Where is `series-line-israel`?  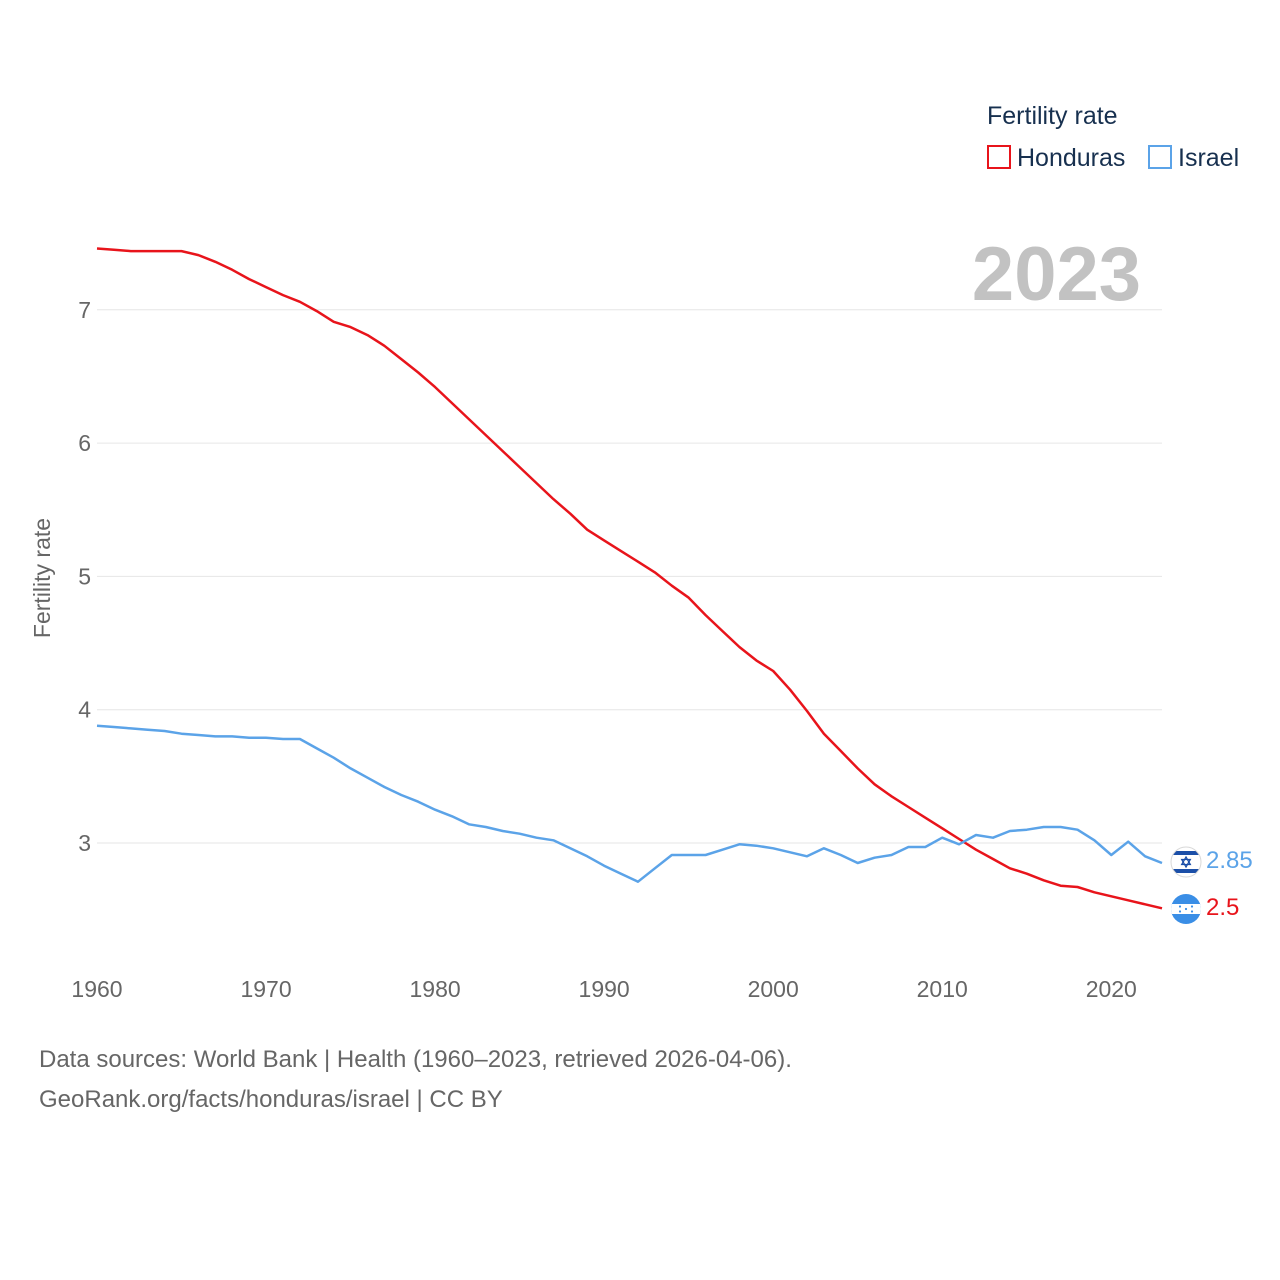
series-line-israel is located at coordinates (629, 803).